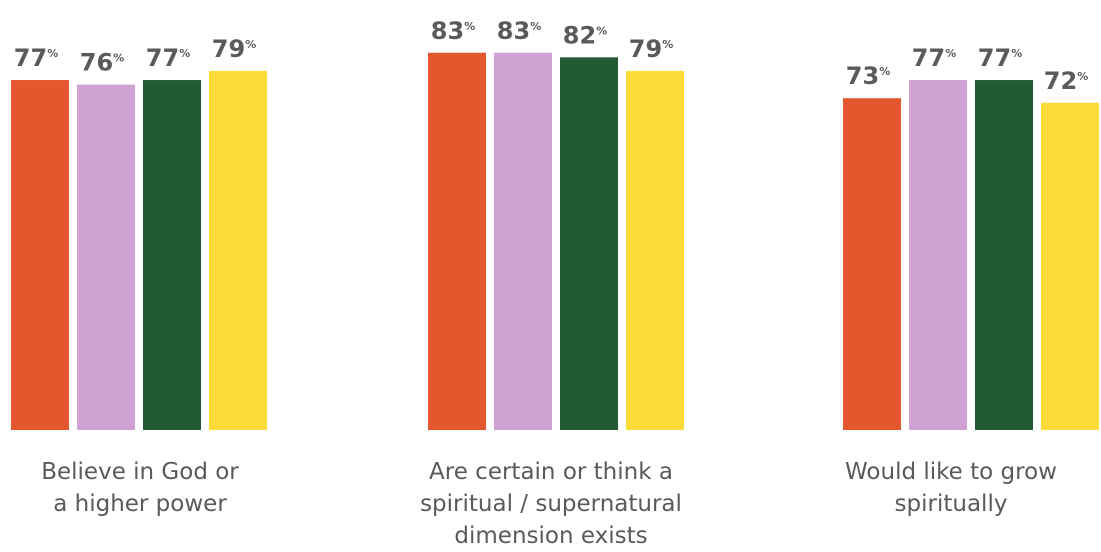 Image resolution: width=1101 pixels, height=552 pixels. I want to click on data-label-0-0: 77%, so click(36, 58).